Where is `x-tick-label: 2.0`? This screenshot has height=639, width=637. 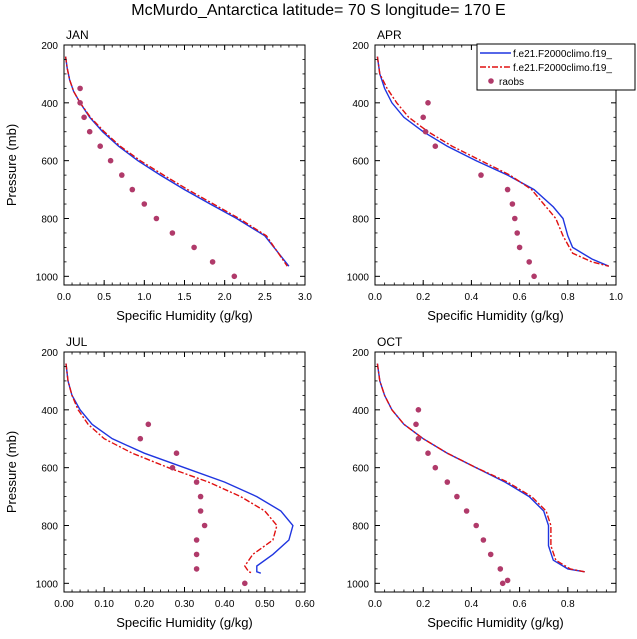 x-tick-label: 2.0 is located at coordinates (225, 297).